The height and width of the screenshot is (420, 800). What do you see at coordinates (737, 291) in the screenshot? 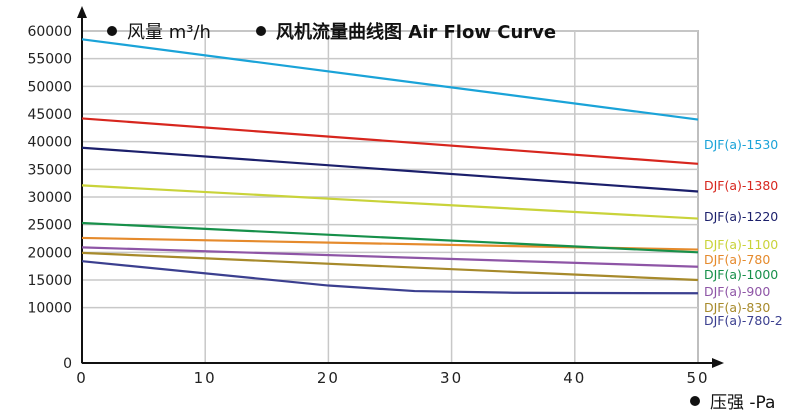
I see `series-label: DJF(a)-900` at bounding box center [737, 291].